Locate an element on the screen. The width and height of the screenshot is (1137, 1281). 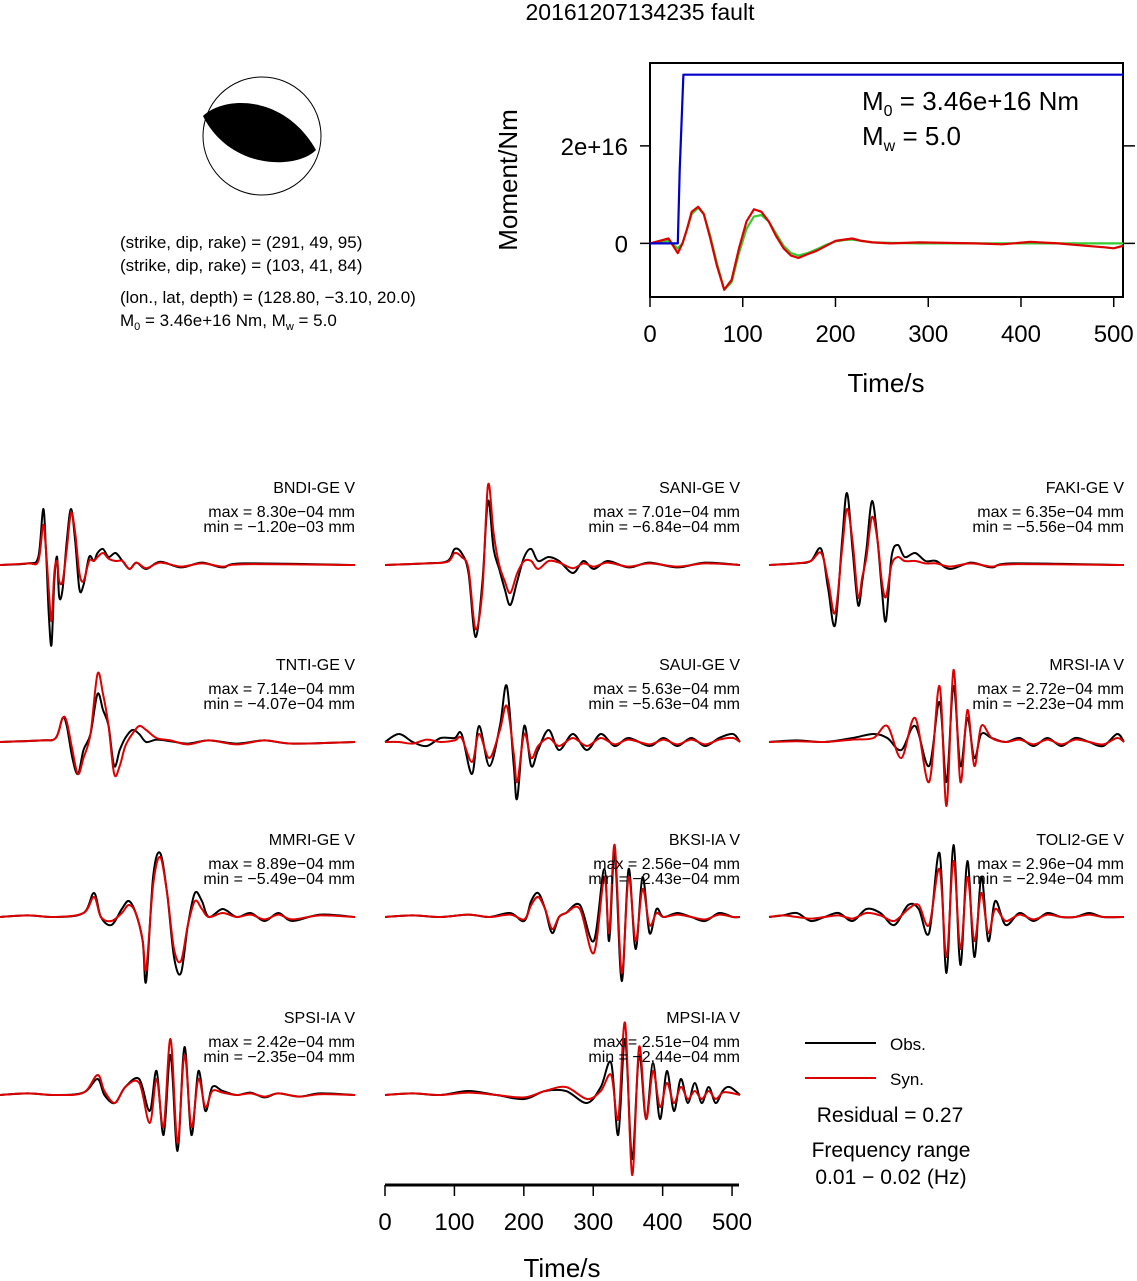
focal-moment-line: M0 = 3.46e+16 Nm, Mw = 5.0 is located at coordinates (228, 322).